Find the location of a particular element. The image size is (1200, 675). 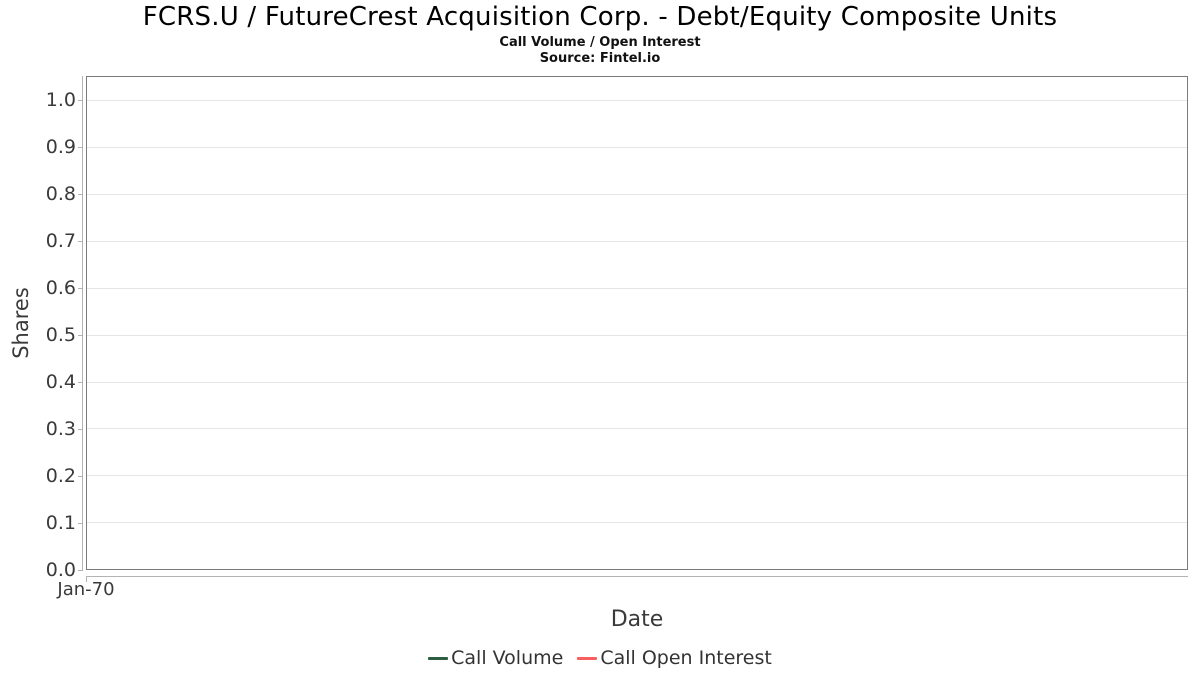

legend-item-call-volume: Call Volume is located at coordinates (495, 658).